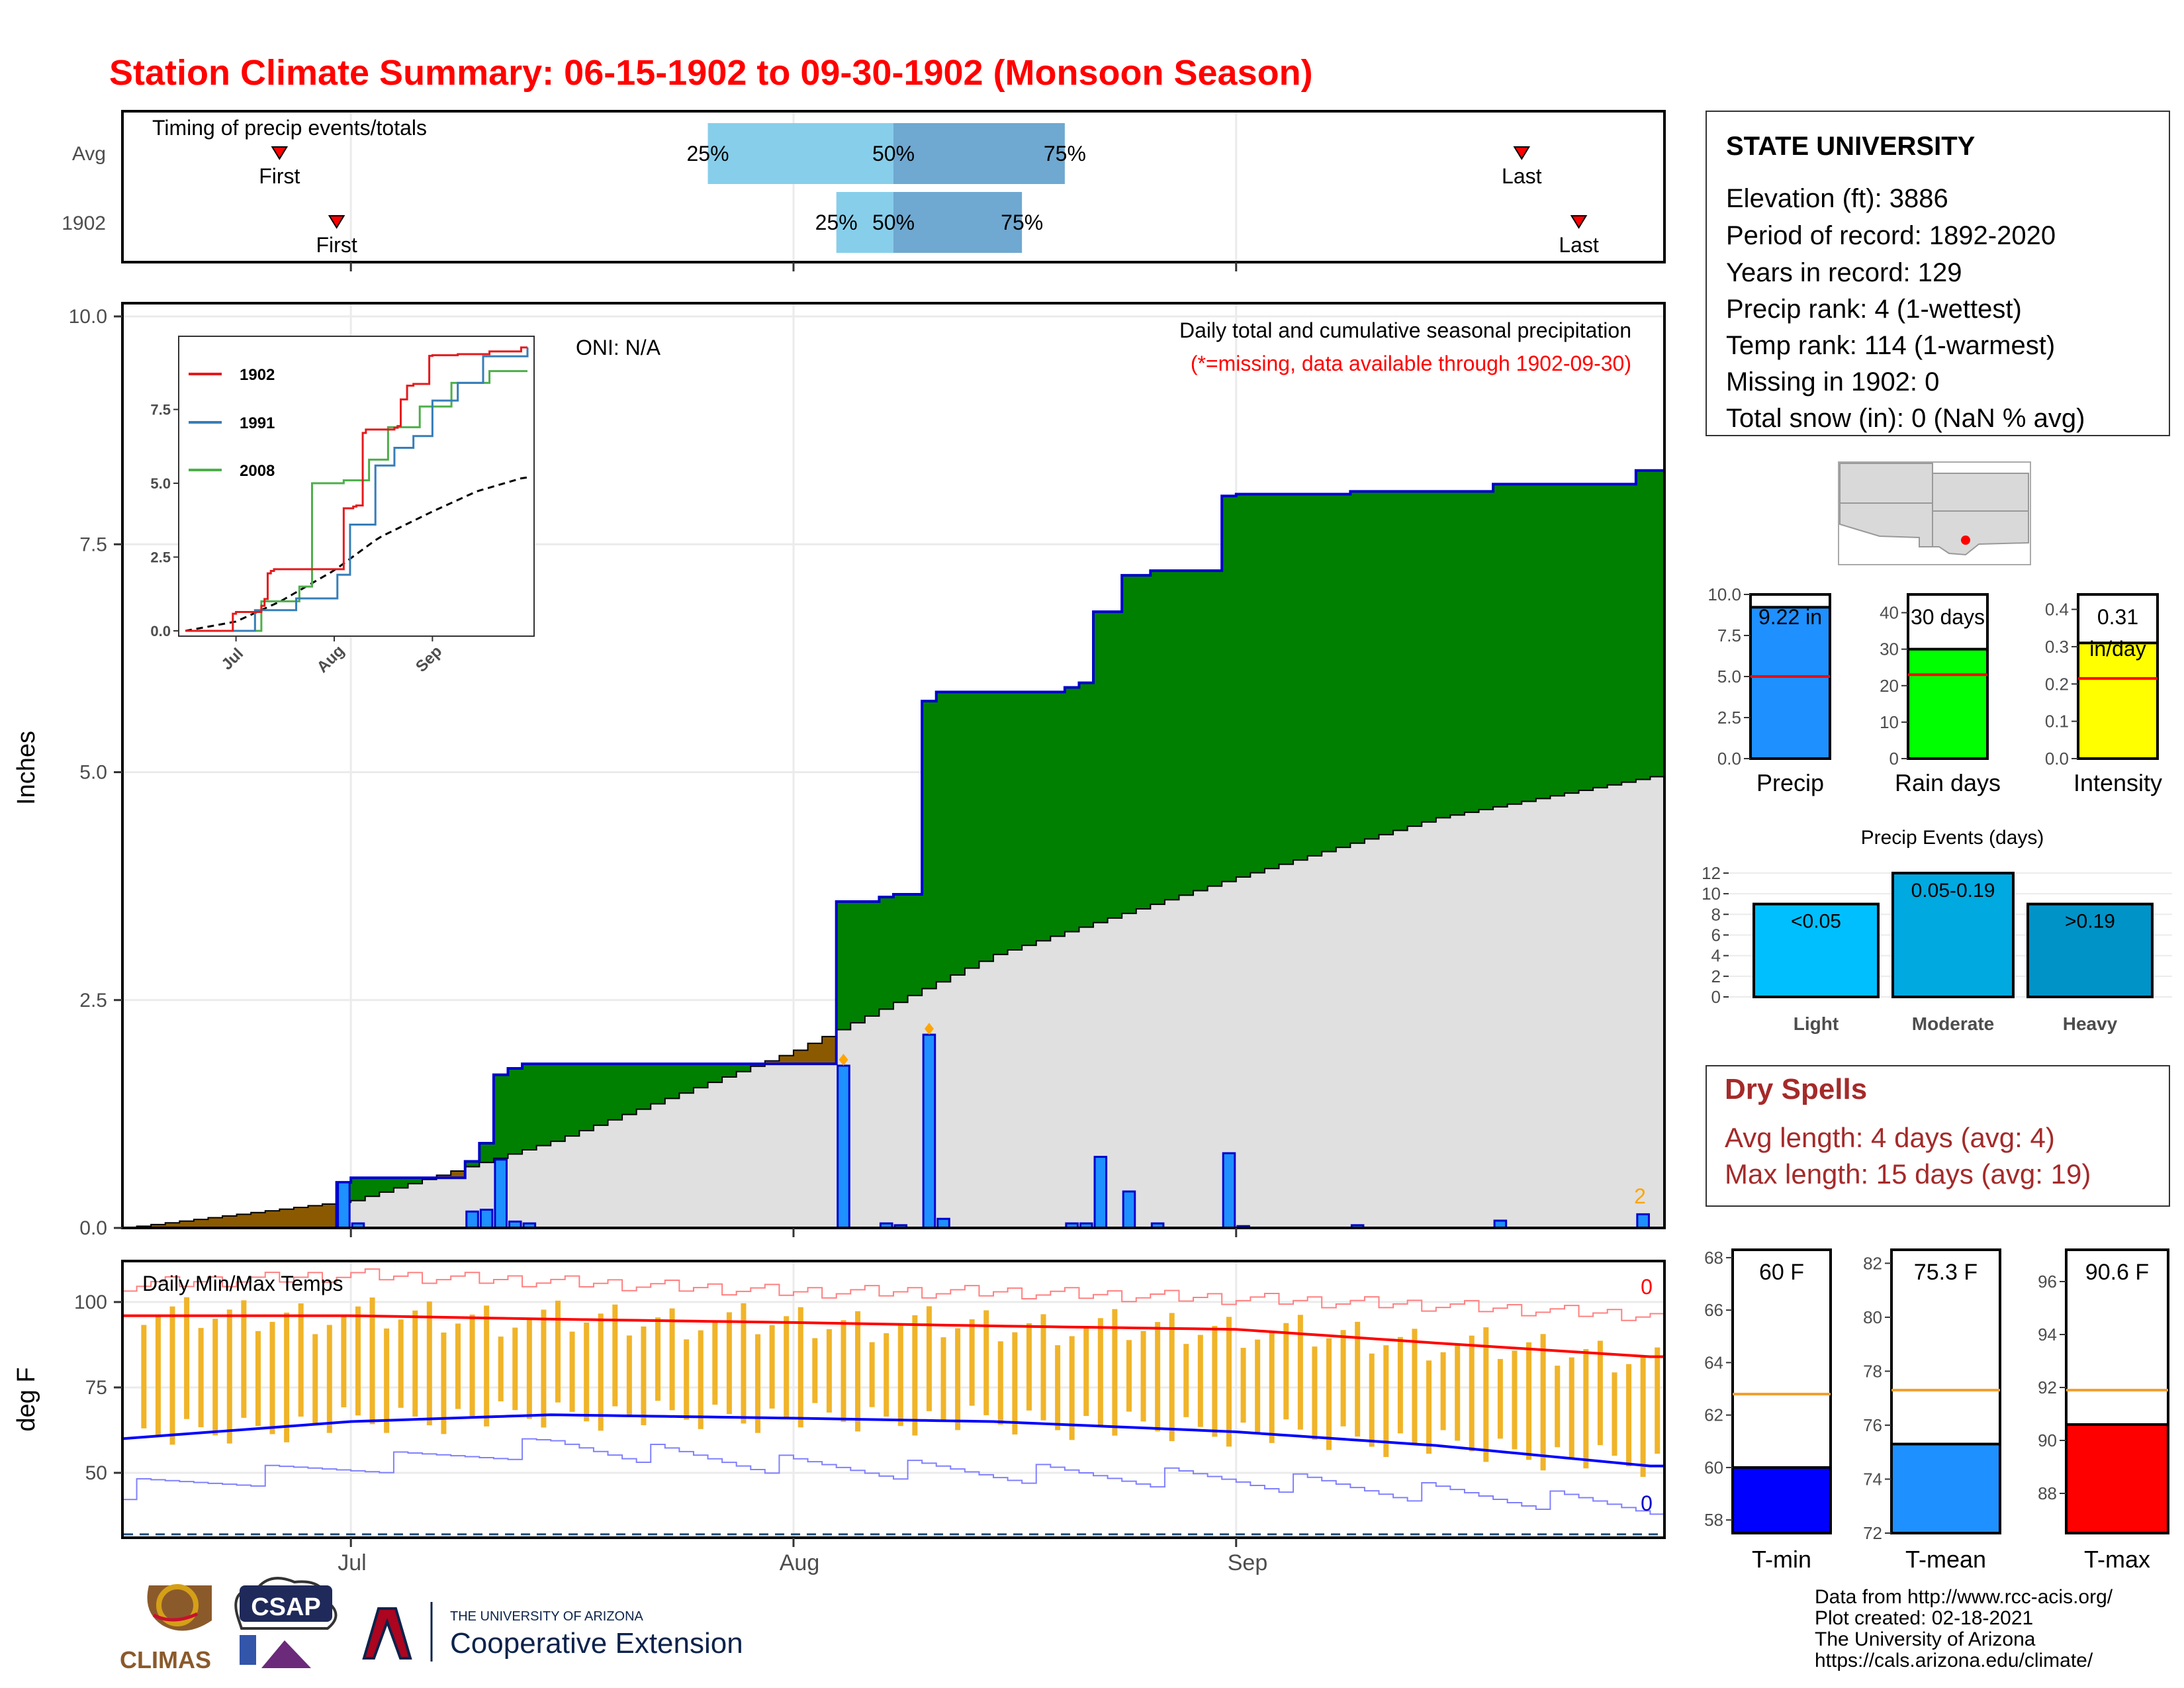 The height and width of the screenshot is (1688, 2184). Describe the element at coordinates (1872, 1479) in the screenshot. I see `temp-bar-ytick-label: 74` at that location.